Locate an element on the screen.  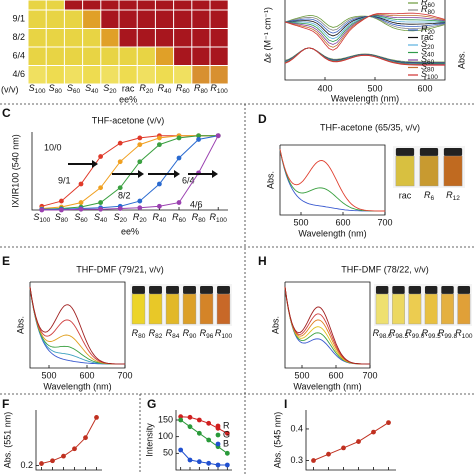
axis-title: Wavelength (nm) is located at coordinates (332, 233).